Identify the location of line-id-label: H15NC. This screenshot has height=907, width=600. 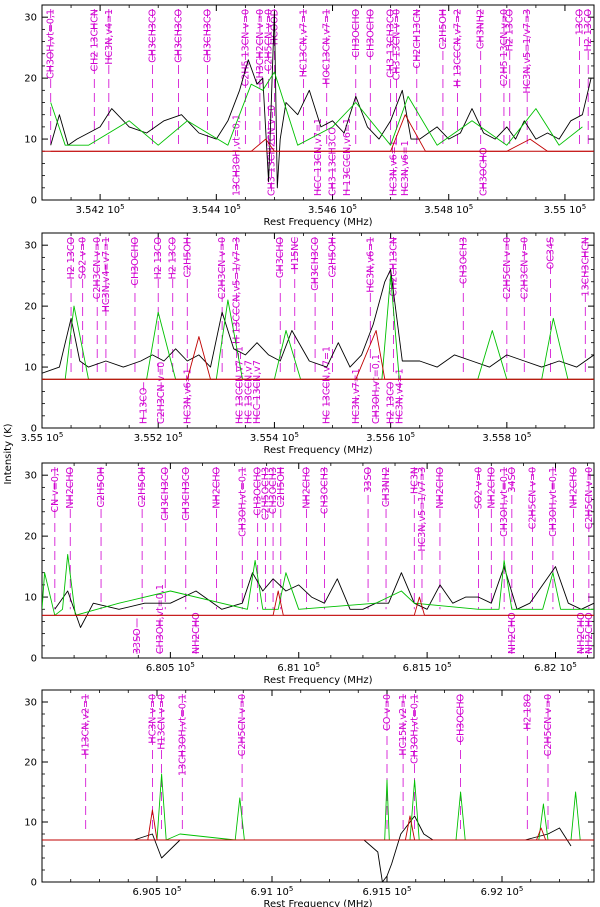
(295, 253).